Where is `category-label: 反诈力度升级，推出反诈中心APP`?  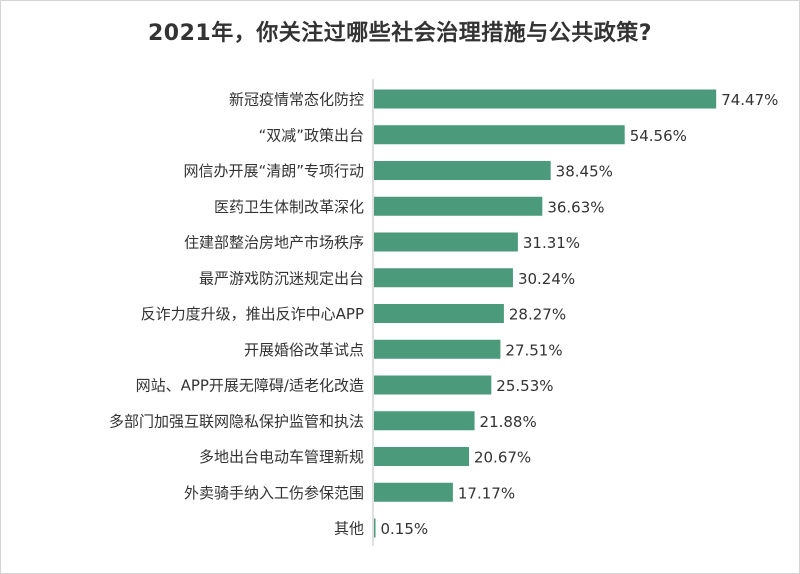
category-label: 反诈力度升级，推出反诈中心APP is located at coordinates (252, 314).